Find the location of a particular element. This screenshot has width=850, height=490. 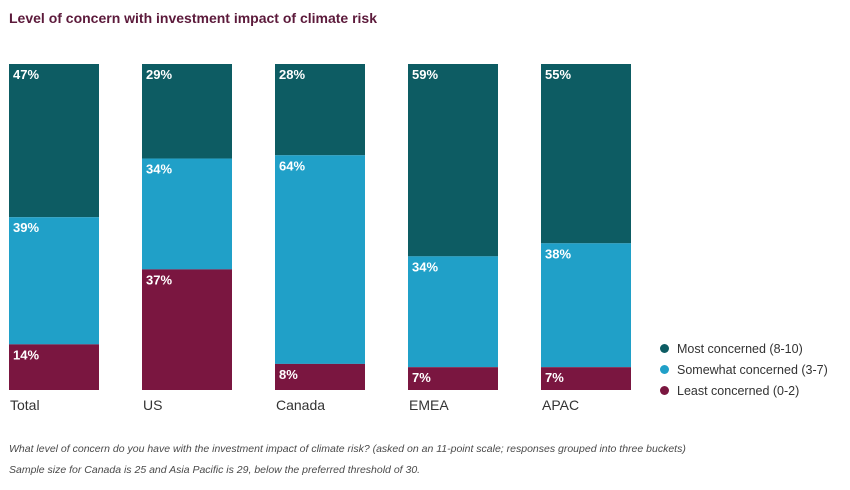

bar-segment-least-canada is located at coordinates (320, 376).